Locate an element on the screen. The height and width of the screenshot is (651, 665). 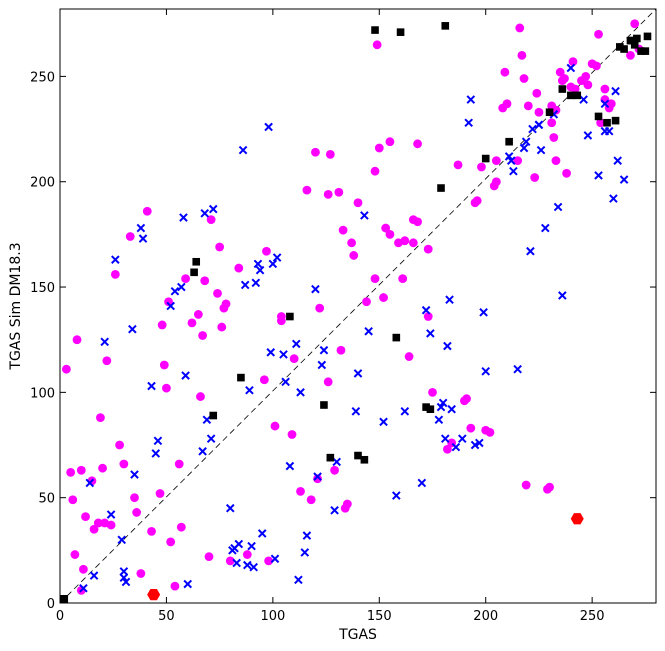
x-axis-title: TGAS is located at coordinates (357, 635).